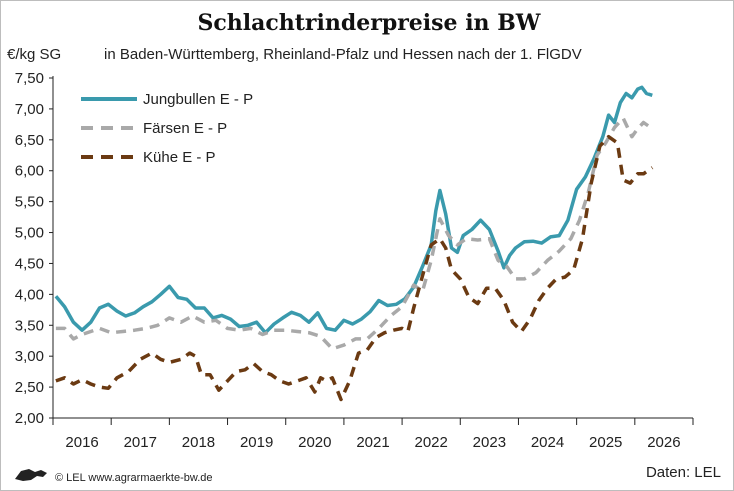 The height and width of the screenshot is (491, 734). I want to click on lel-logo, so click(31, 475).